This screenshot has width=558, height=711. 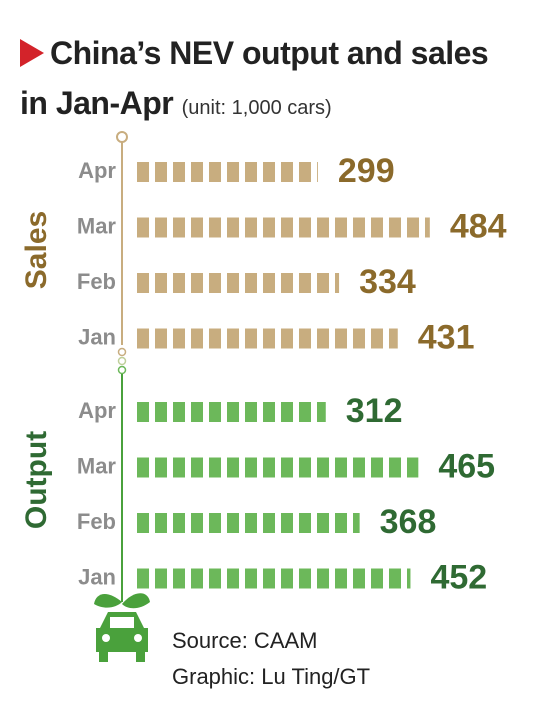 I want to click on value-label: 452, so click(x=458, y=577).